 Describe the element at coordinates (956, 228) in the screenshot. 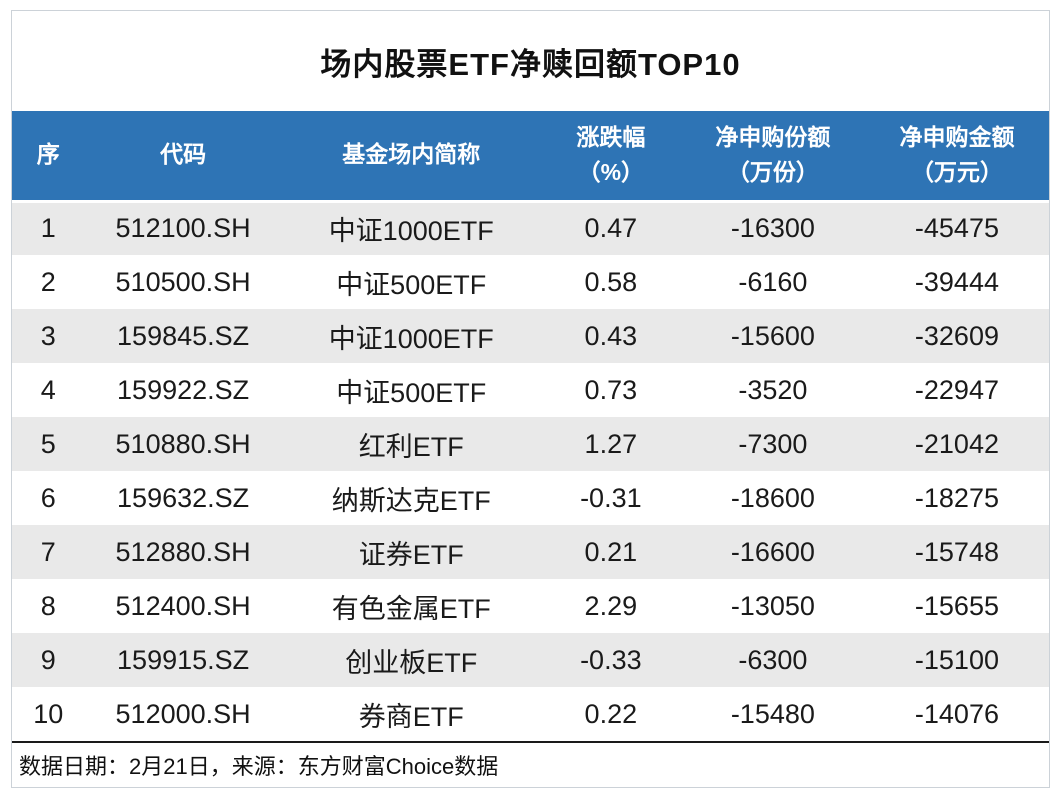

I see `cell-net-amount: -45475` at that location.